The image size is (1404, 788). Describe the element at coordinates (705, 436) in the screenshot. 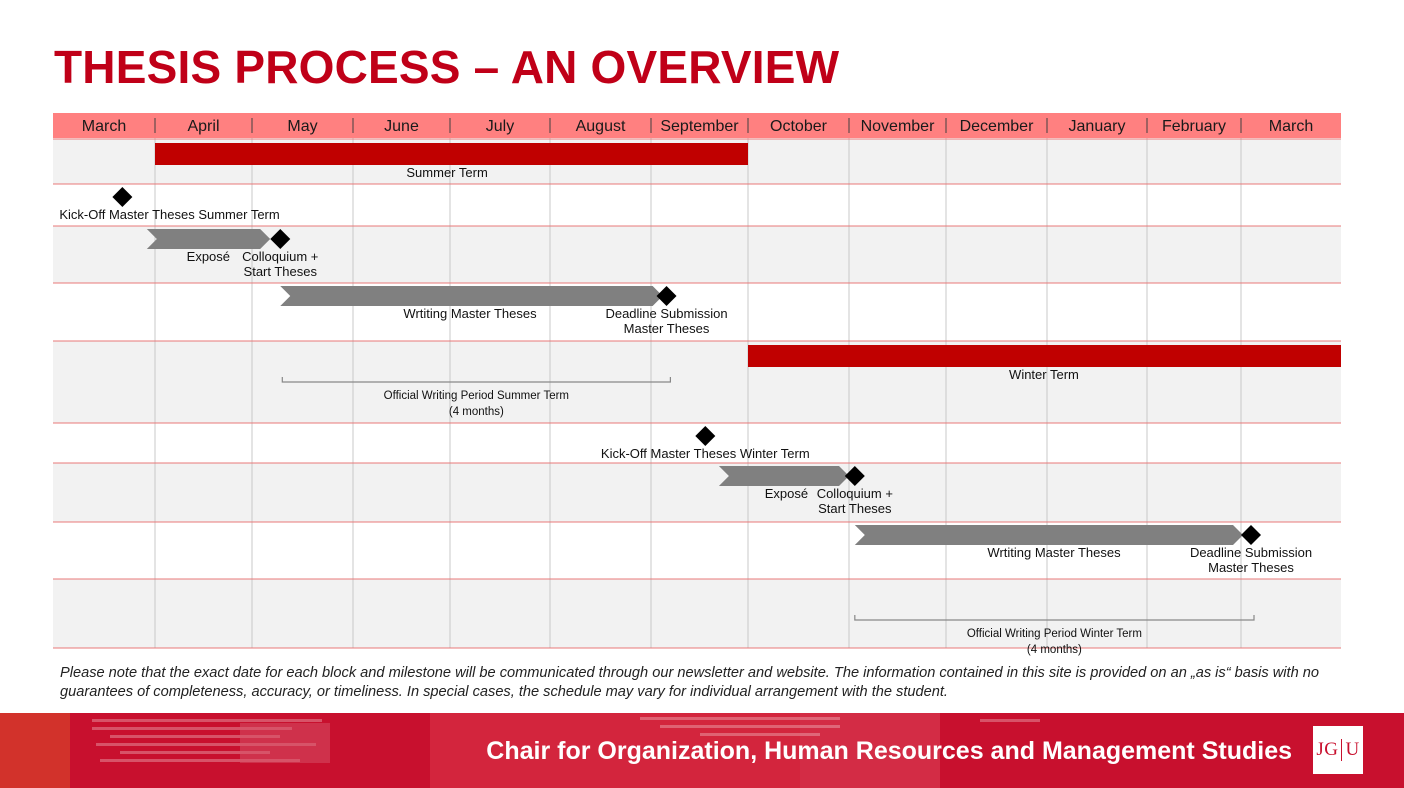

I see `milestone-kickoff-winter` at that location.